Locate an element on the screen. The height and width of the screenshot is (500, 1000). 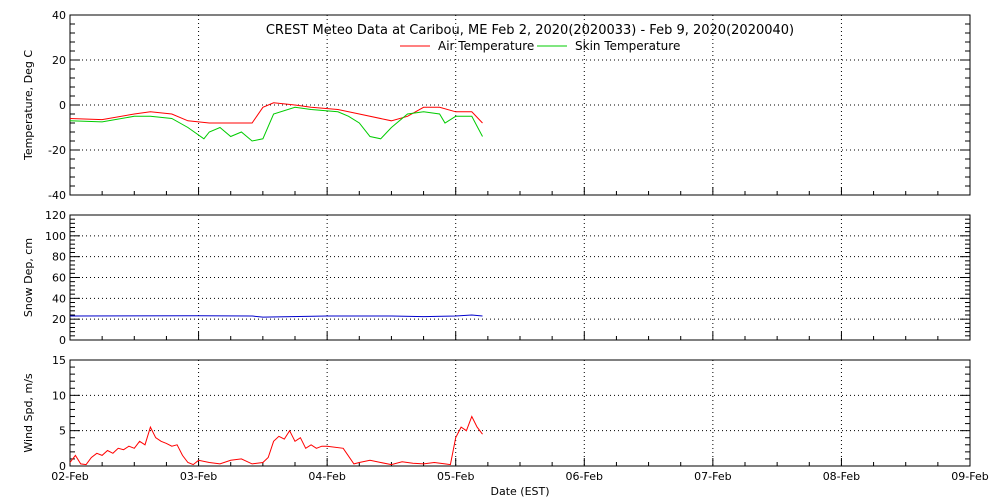
wind-y-tick-label: 0 is located at coordinates (62, 466).